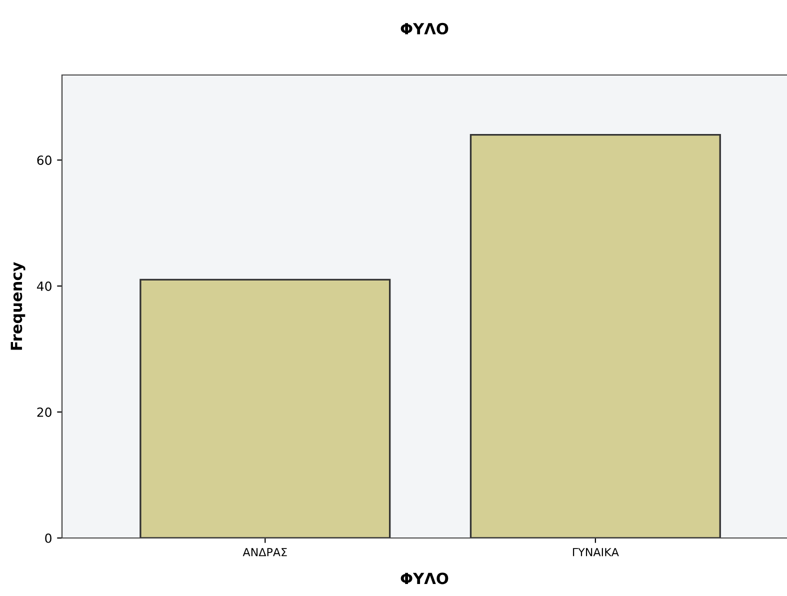 This screenshot has height=596, width=787. Describe the element at coordinates (595, 552) in the screenshot. I see `x-tick-label: ΓΥΝΑΙΚΑ` at that location.